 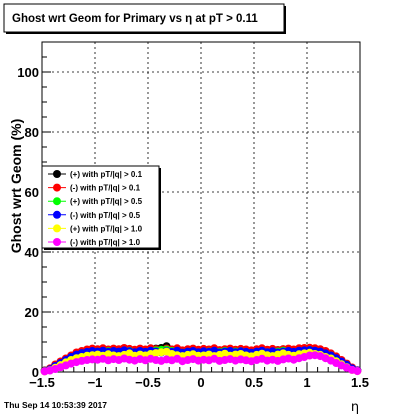 What do you see at coordinates (35, 372) in the screenshot?
I see `y-tick-label: 0` at bounding box center [35, 372].